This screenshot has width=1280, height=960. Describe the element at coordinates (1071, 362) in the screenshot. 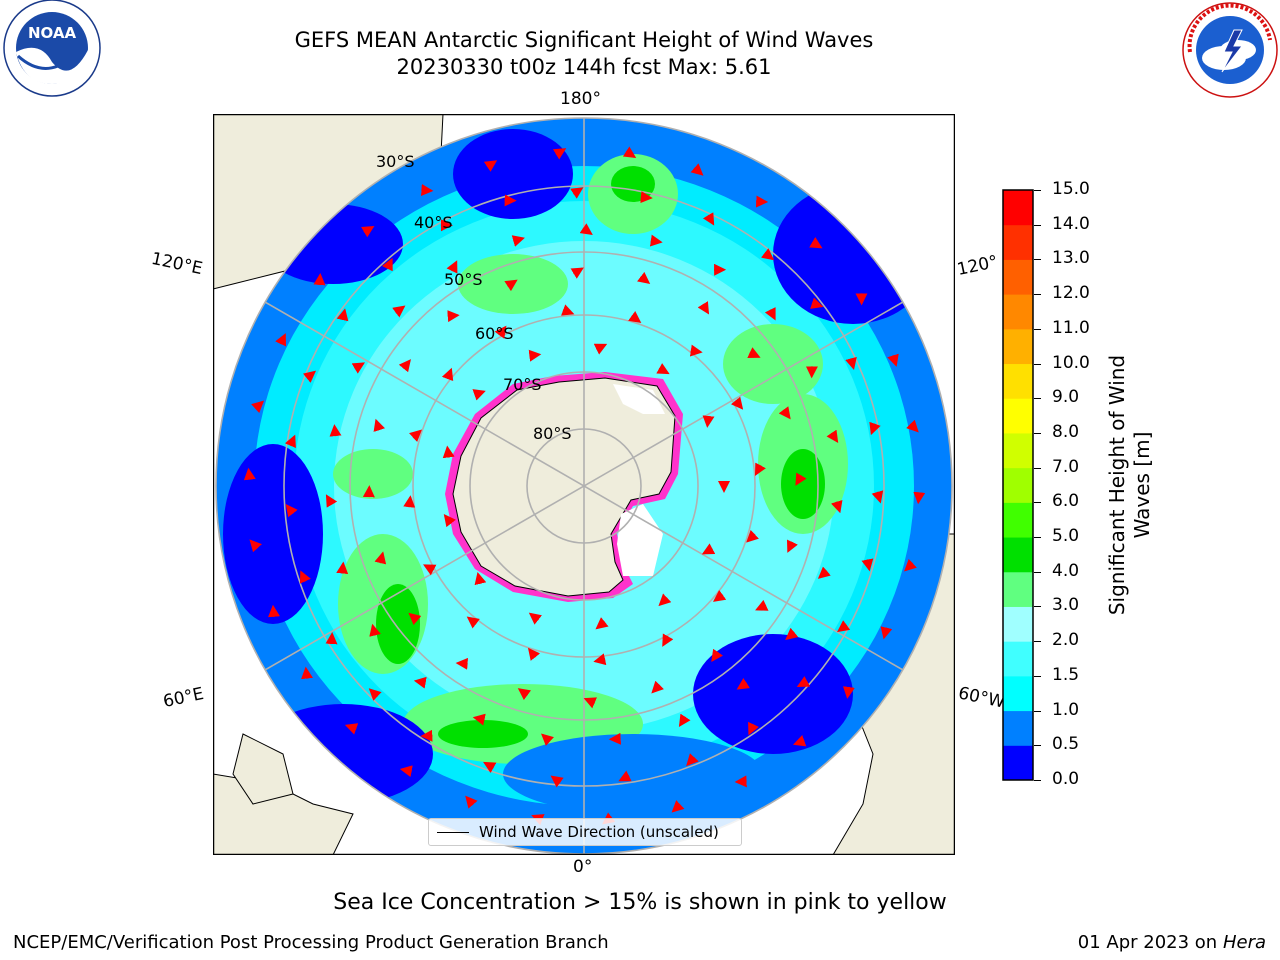

I see `colorbar-tick-label: 10.0` at that location.